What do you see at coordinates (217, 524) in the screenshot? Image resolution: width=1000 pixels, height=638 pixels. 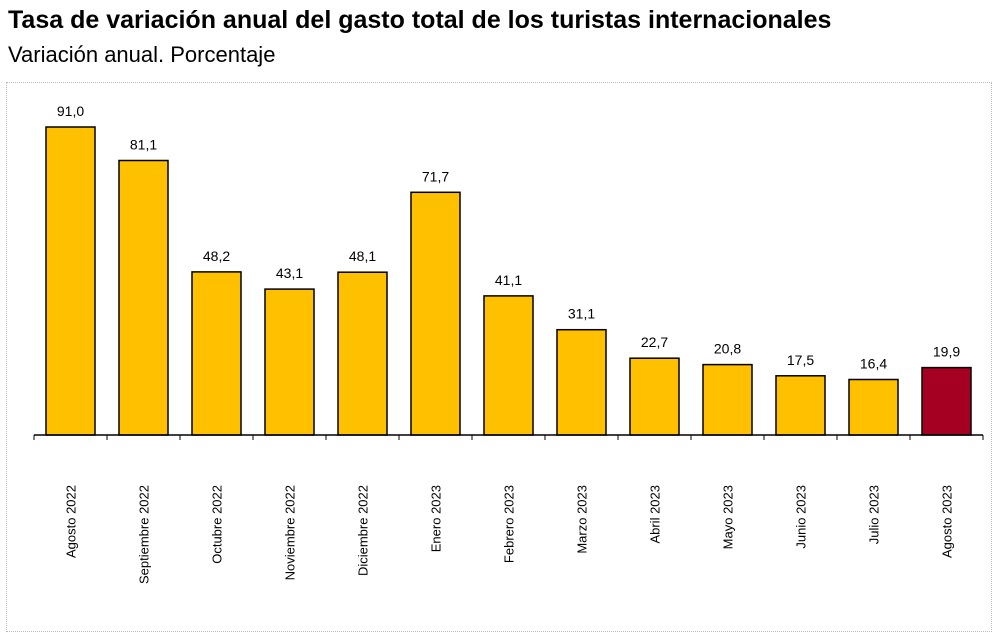 I see `x-tick-label: Octubre 2022` at bounding box center [217, 524].